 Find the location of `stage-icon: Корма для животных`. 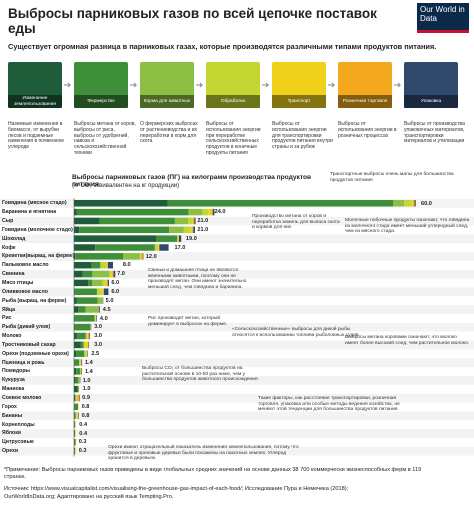

stage-icon: Корма для животных is located at coordinates (167, 85).